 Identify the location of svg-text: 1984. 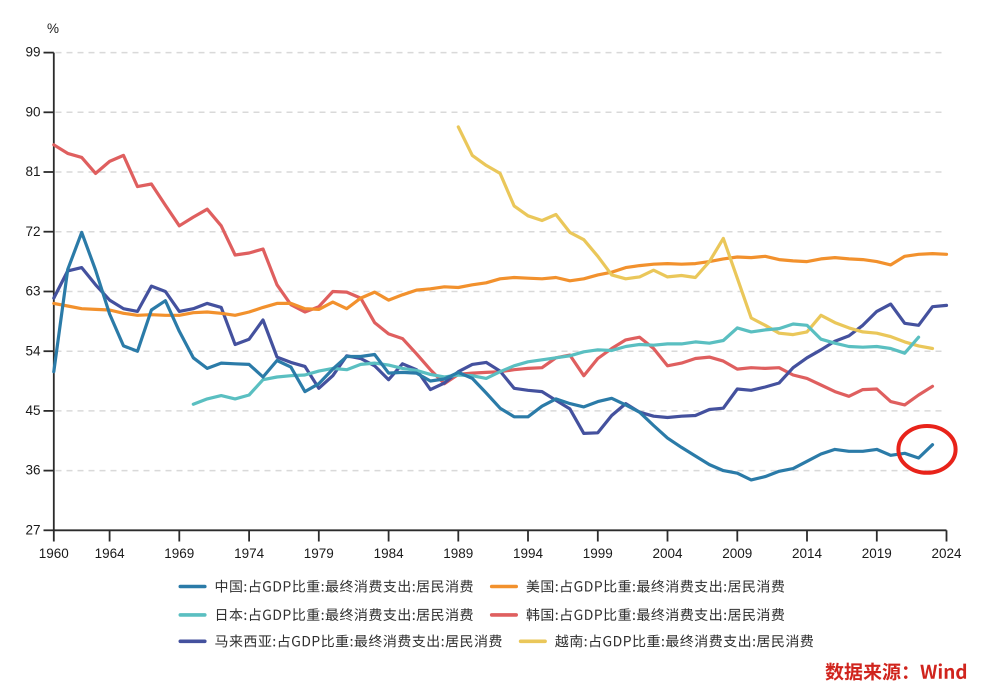
(389, 553).